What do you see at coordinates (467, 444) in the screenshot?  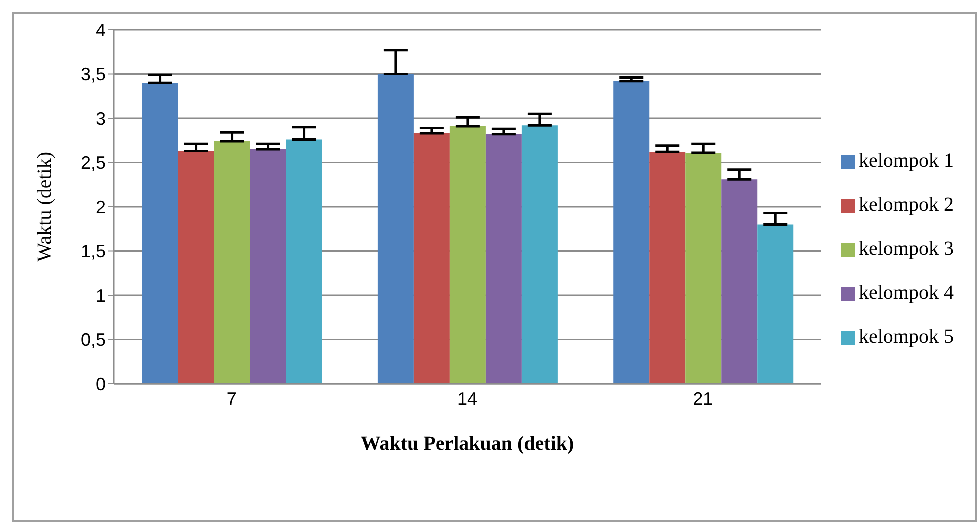 I see `x-axis-title: Waktu Perlakuan (detik)` at bounding box center [467, 444].